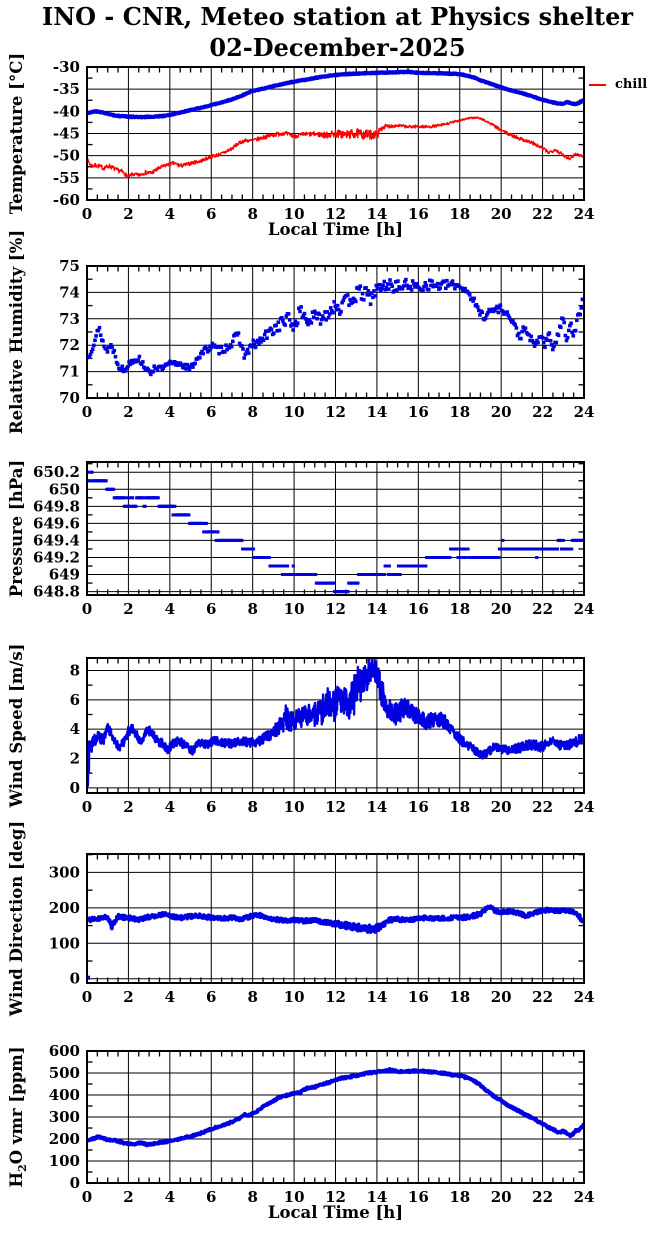 The width and height of the screenshot is (655, 1248). Describe the element at coordinates (18, 1117) in the screenshot. I see `y-axis-title: H2O vmr [ppm]` at that location.